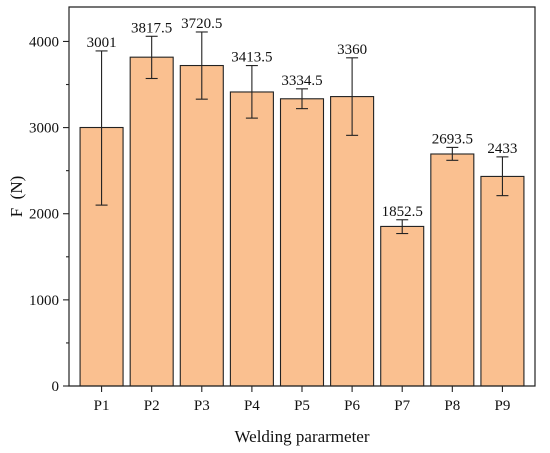 The image size is (550, 453). What do you see at coordinates (301, 436) in the screenshot?
I see `x-axis-label: Welding pararmeter` at bounding box center [301, 436].